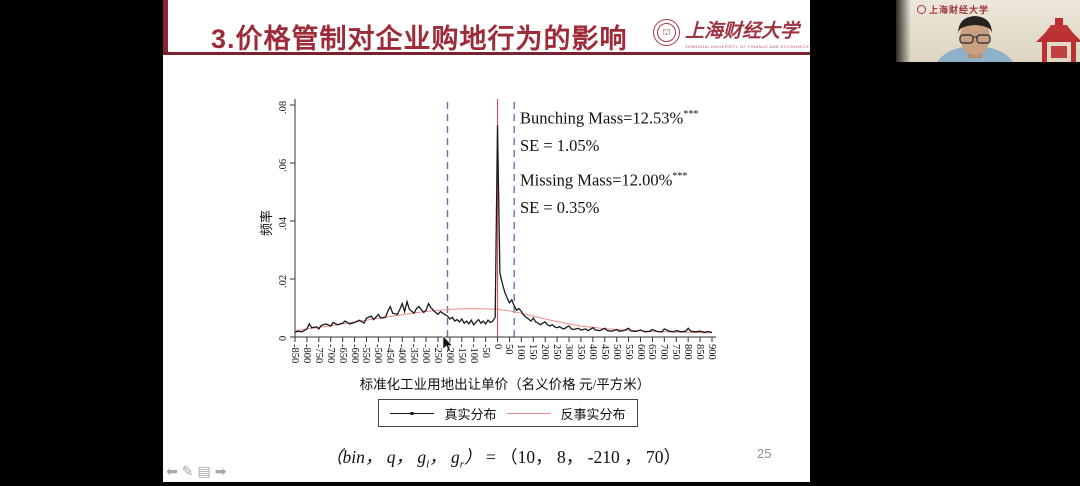 The image size is (1080, 486). What do you see at coordinates (1008, 39) in the screenshot?
I see `webcam-person` at bounding box center [1008, 39].